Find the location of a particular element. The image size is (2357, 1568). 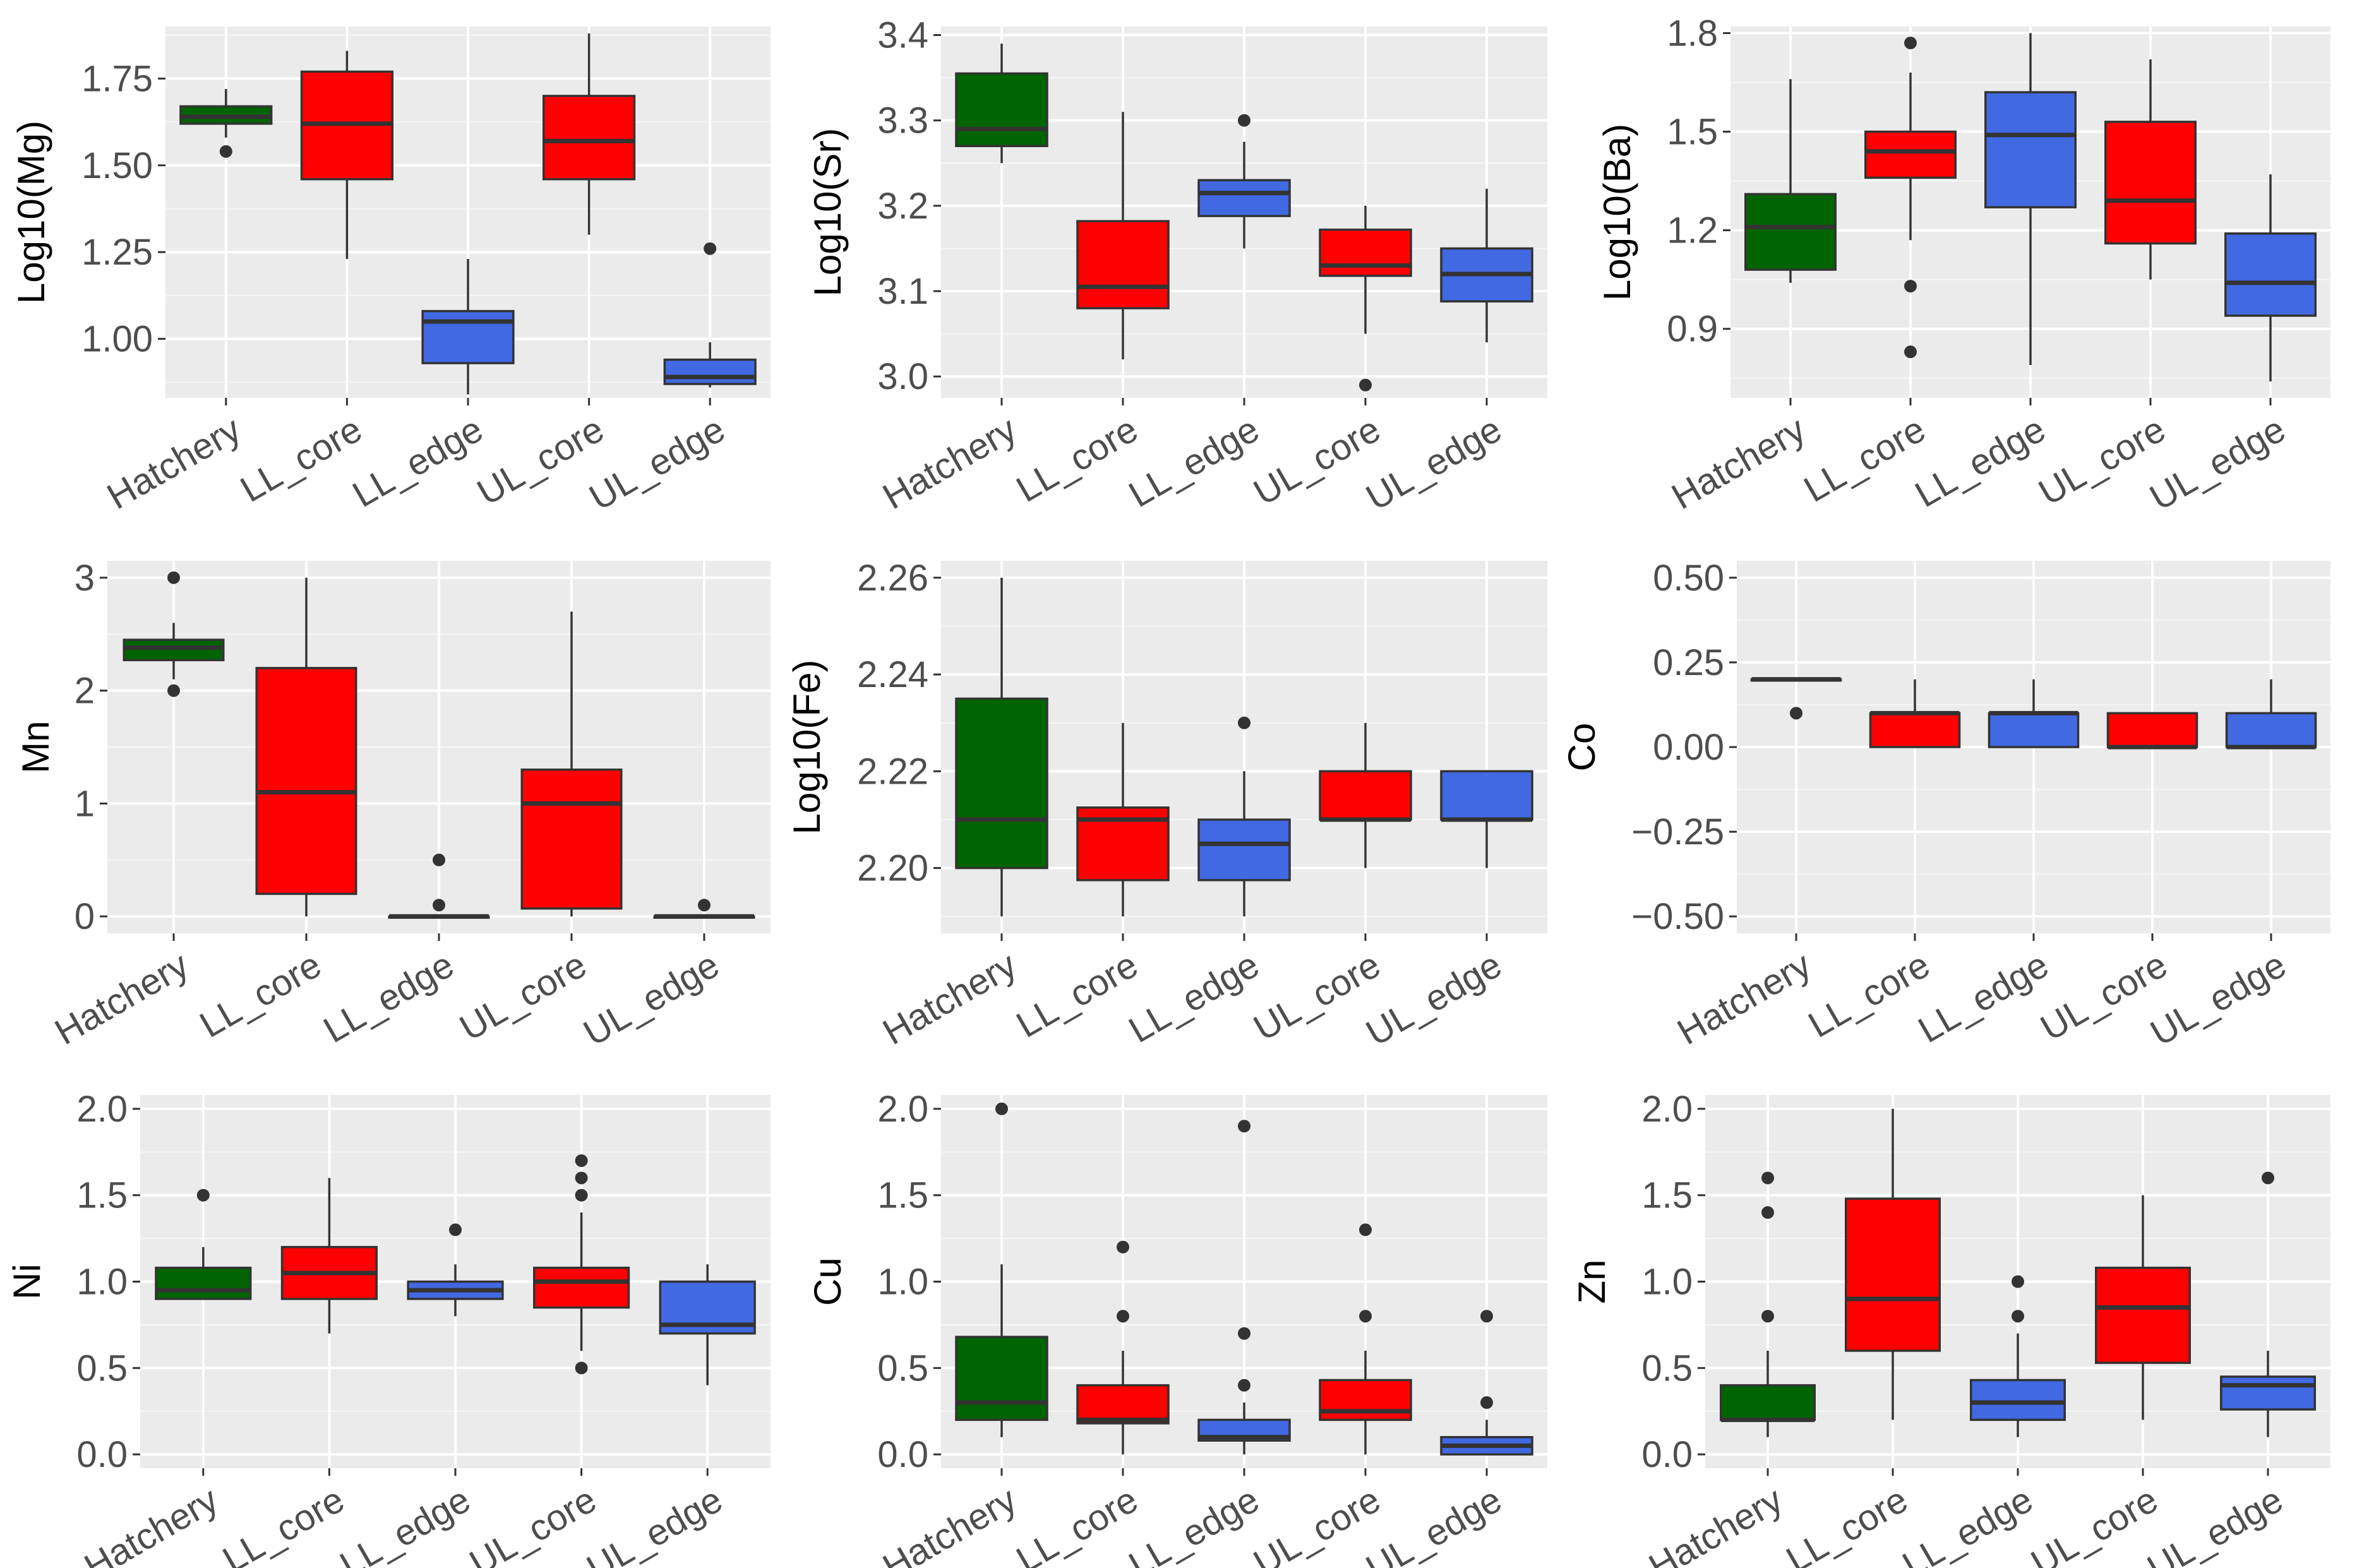

y-tick-label: 2.0 is located at coordinates (1667, 1110).